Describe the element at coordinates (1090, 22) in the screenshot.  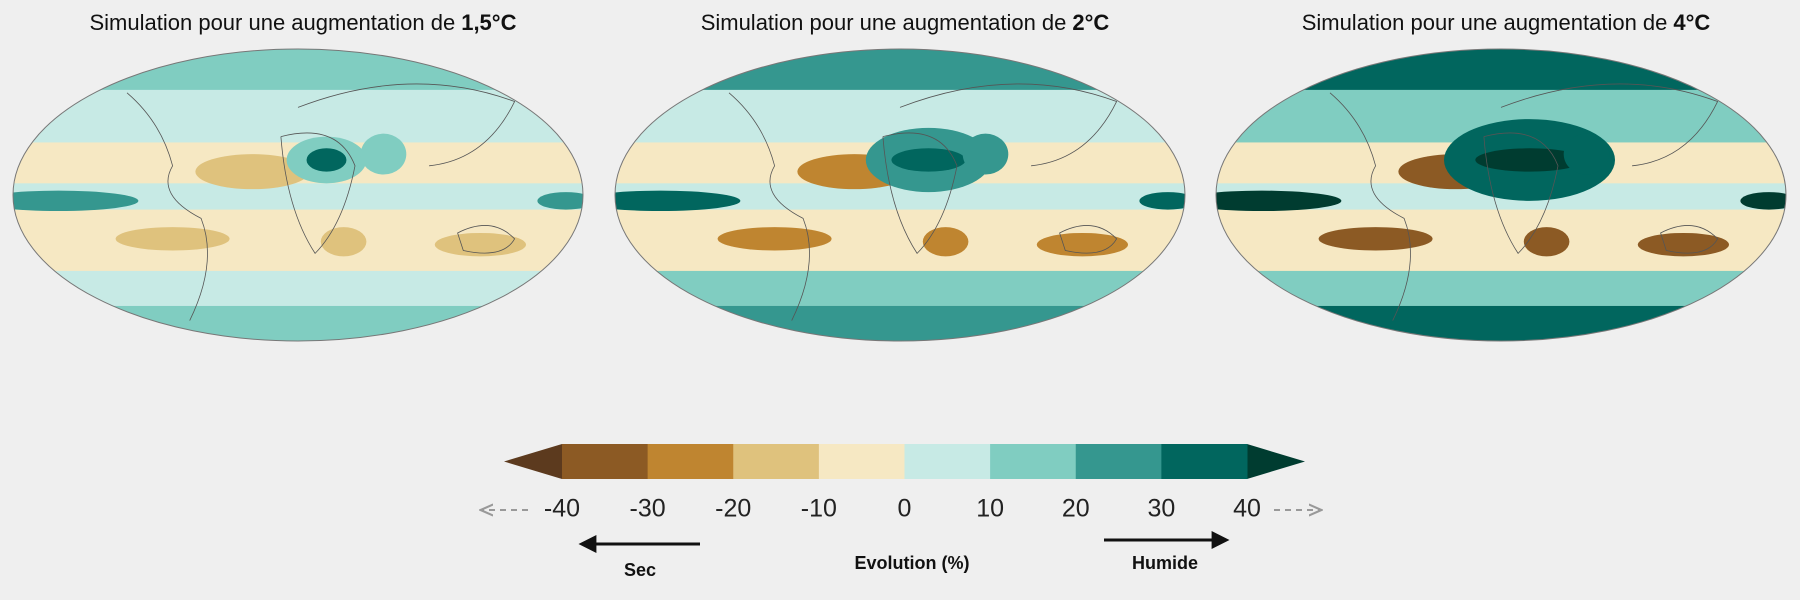
I see `title-temperature: 2°C` at that location.